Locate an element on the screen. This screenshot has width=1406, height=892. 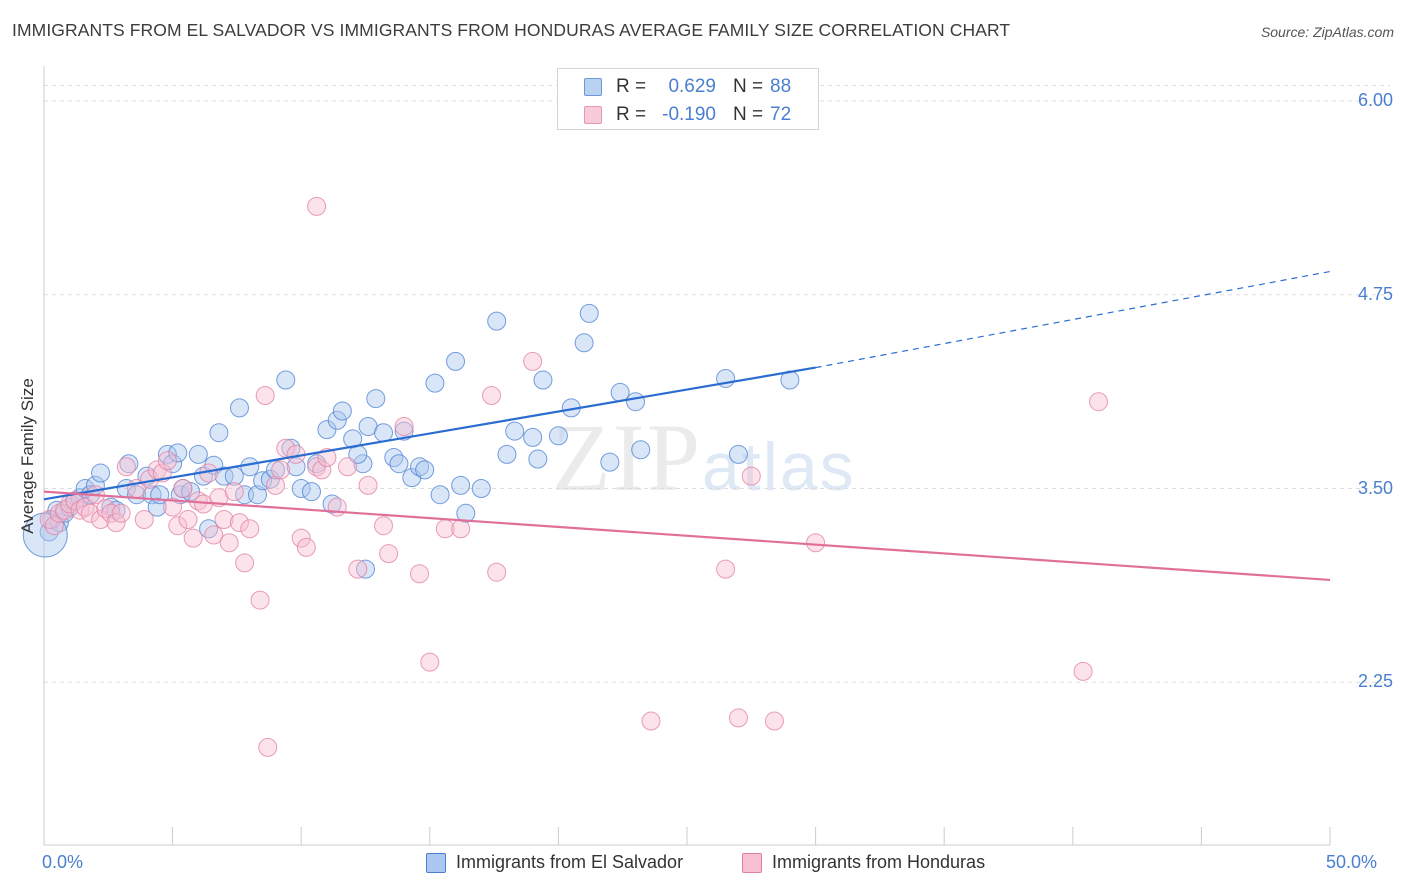
watermark: ZIPatlas is located at coordinates (704, 457).